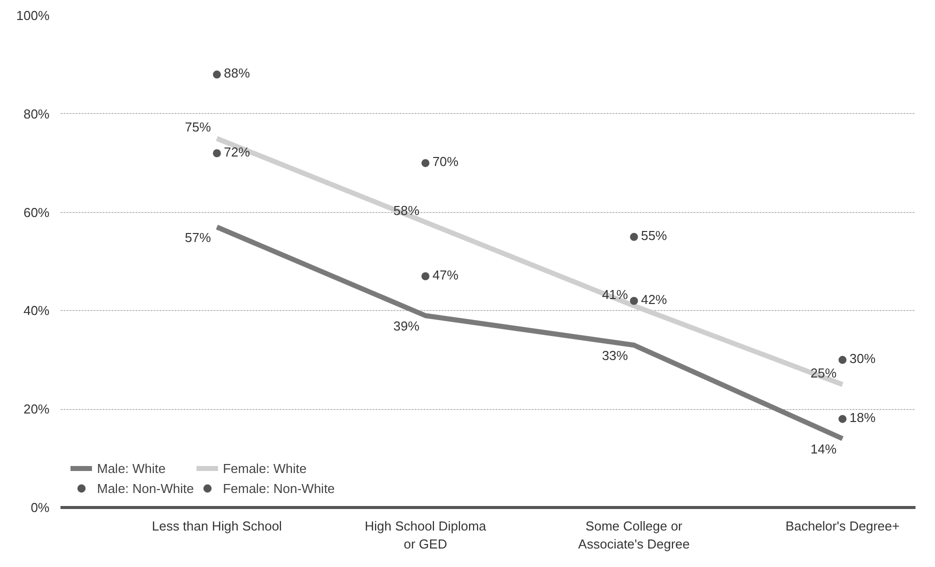 This screenshot has height=567, width=935. I want to click on data-label: 25%, so click(823, 373).